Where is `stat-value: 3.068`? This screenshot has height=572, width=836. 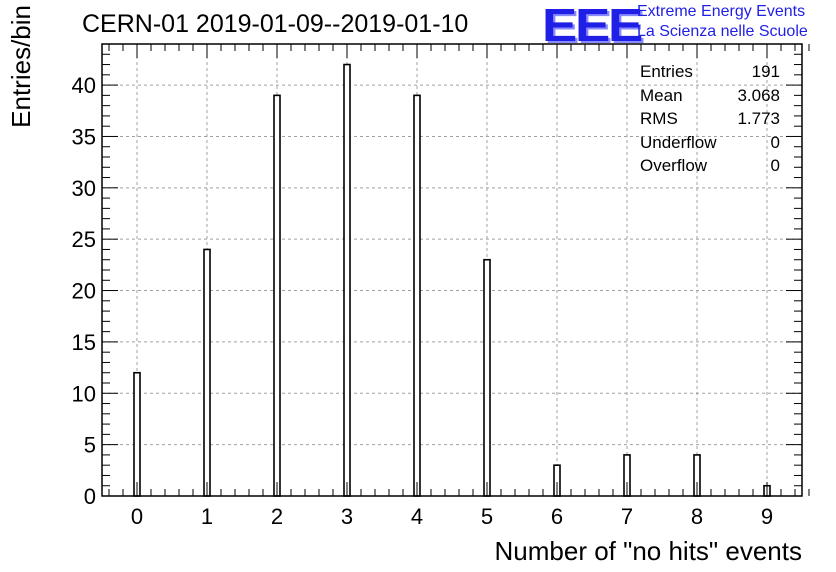
stat-value: 3.068 is located at coordinates (758, 95).